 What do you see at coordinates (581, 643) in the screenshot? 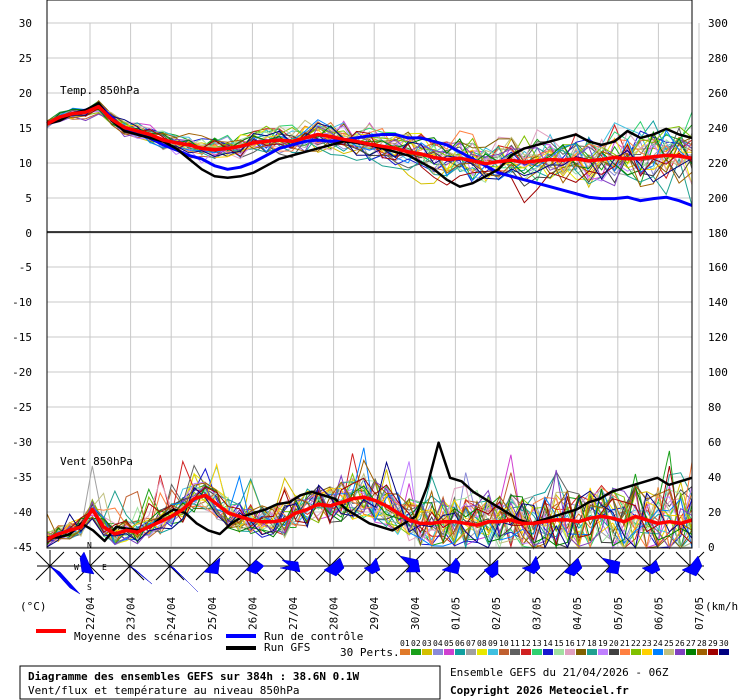
I see `perturbation-number: 17` at bounding box center [581, 643].